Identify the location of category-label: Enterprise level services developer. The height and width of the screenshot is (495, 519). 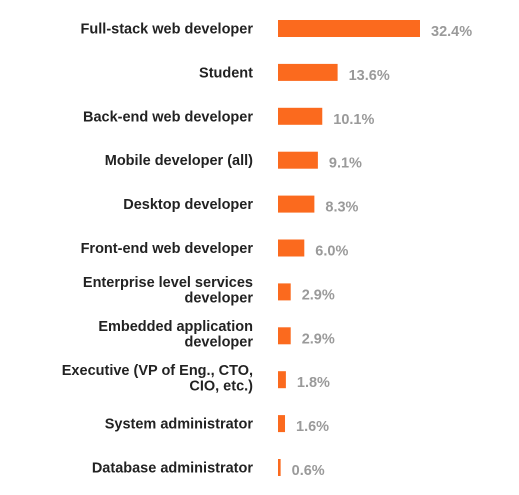
(168, 291).